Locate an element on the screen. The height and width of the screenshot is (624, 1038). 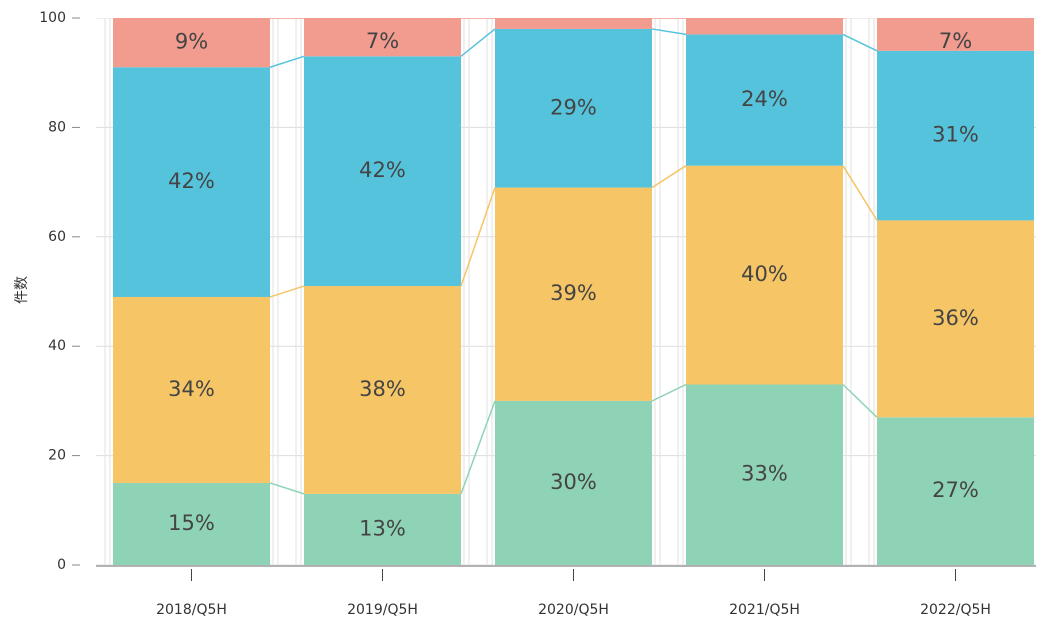
value-label: 27% is located at coordinates (955, 490).